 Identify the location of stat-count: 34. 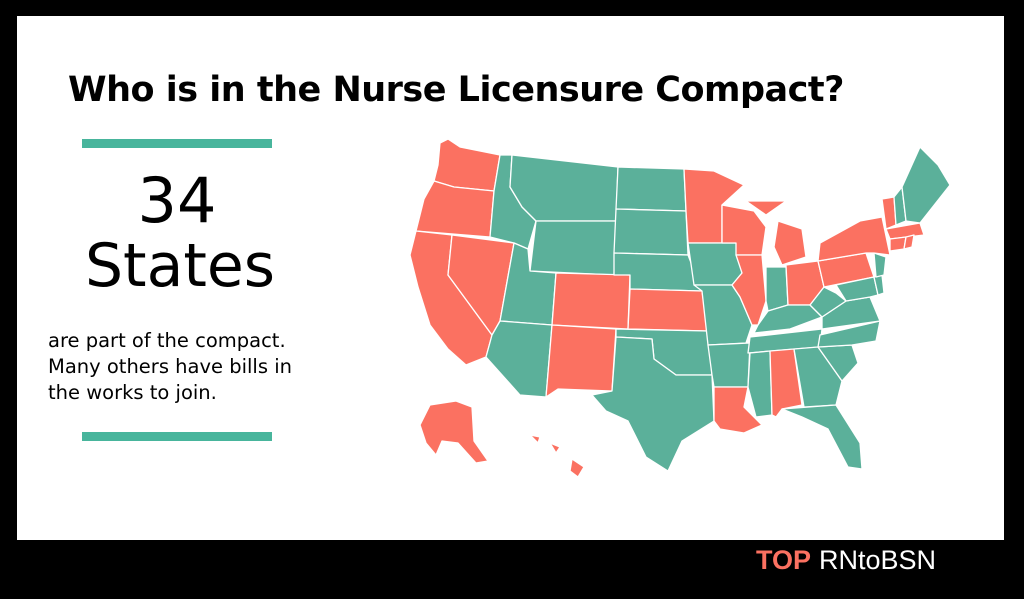
(177, 200).